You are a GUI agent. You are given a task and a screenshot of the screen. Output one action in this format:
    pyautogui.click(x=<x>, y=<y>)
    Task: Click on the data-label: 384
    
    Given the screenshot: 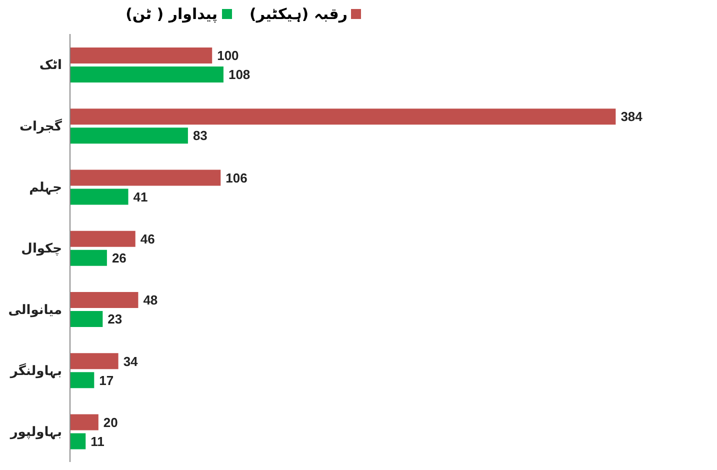 What is the action you would take?
    pyautogui.click(x=632, y=116)
    